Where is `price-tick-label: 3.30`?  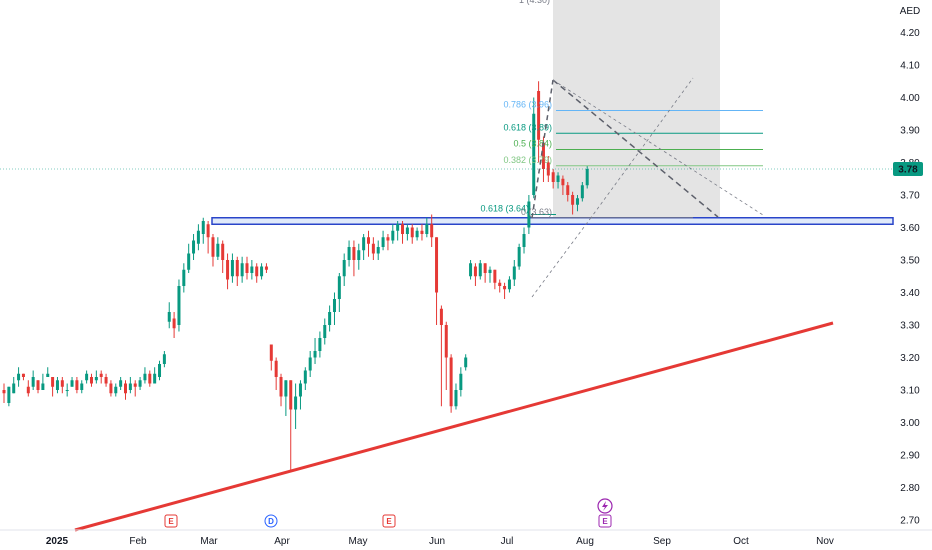 price-tick-label: 3.30 is located at coordinates (910, 326).